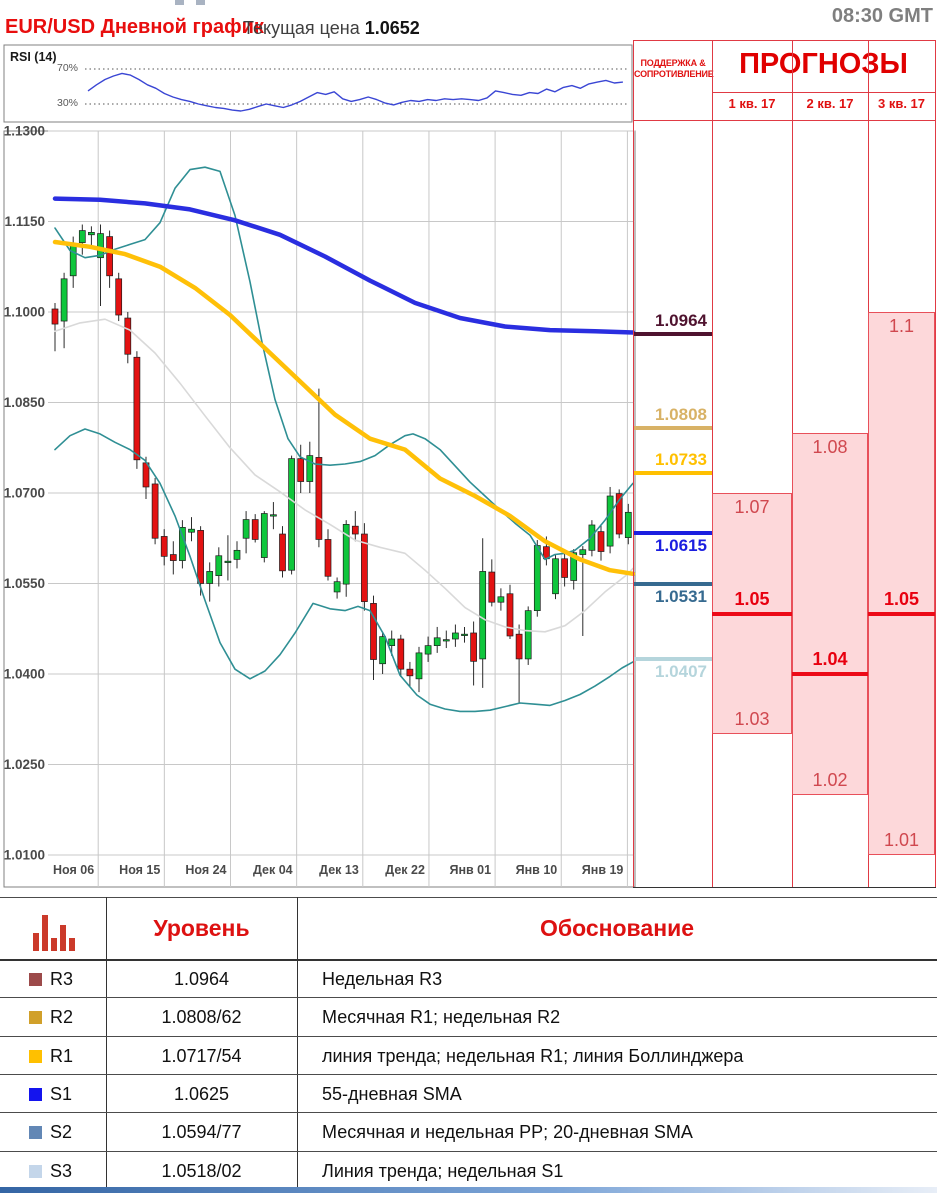 The width and height of the screenshot is (937, 1193). I want to click on level-key-R3: R3, so click(62, 979).